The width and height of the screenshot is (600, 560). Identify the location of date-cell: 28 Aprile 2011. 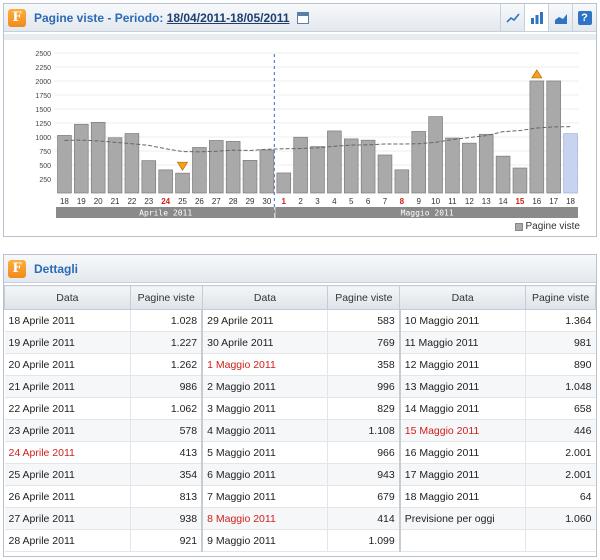
(67, 540).